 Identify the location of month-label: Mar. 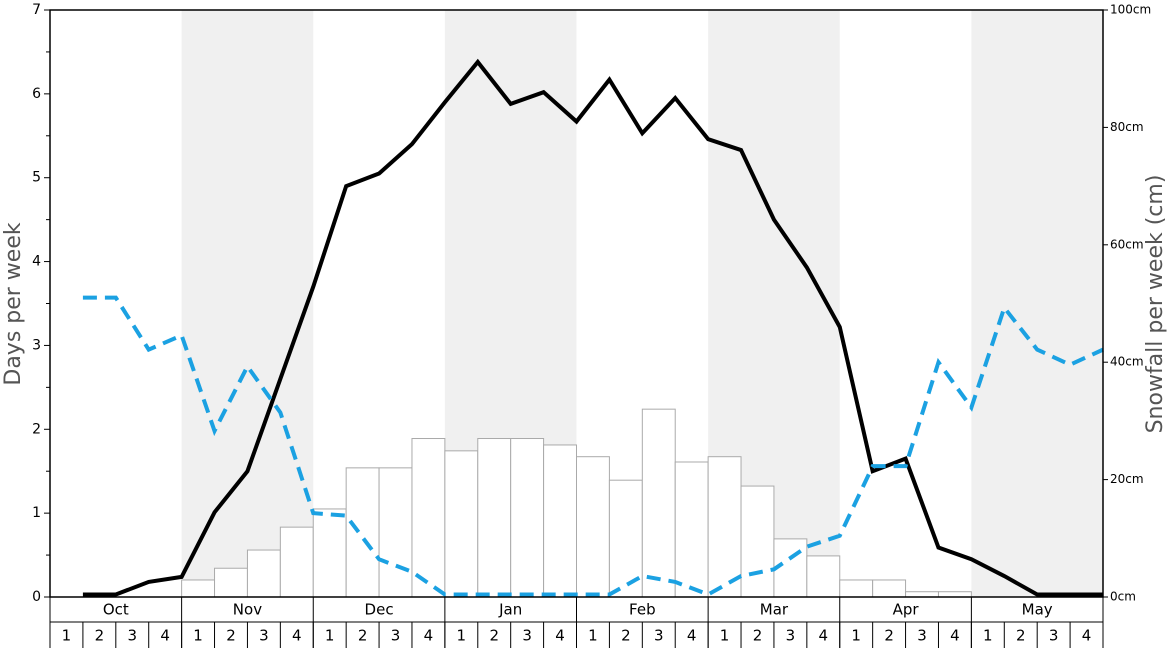
(774, 610).